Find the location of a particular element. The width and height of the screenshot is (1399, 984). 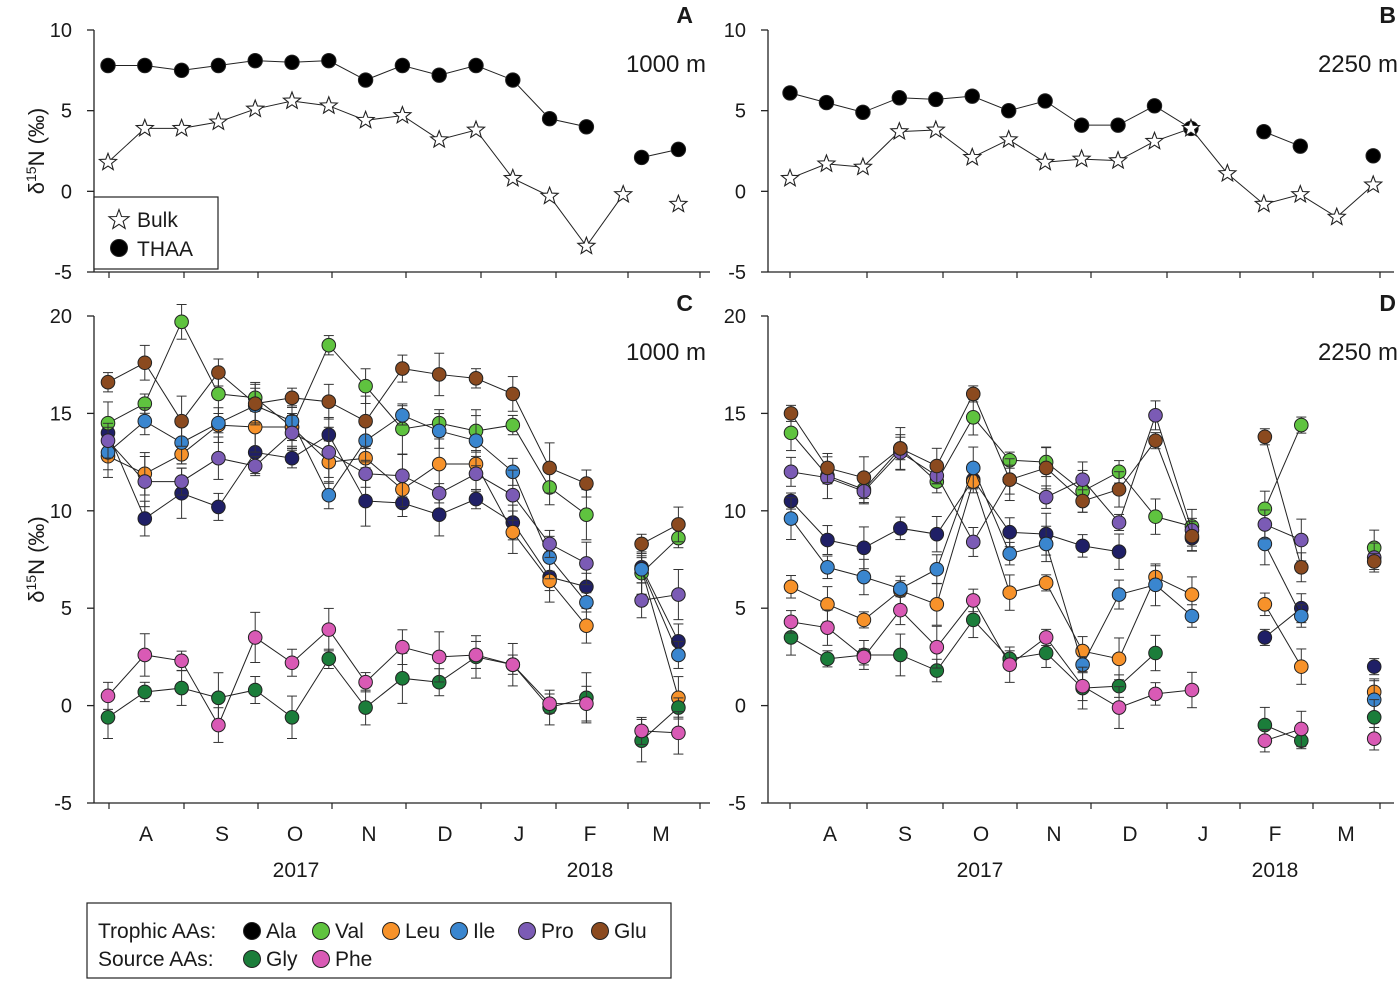

month-label: N is located at coordinates (1053, 834).